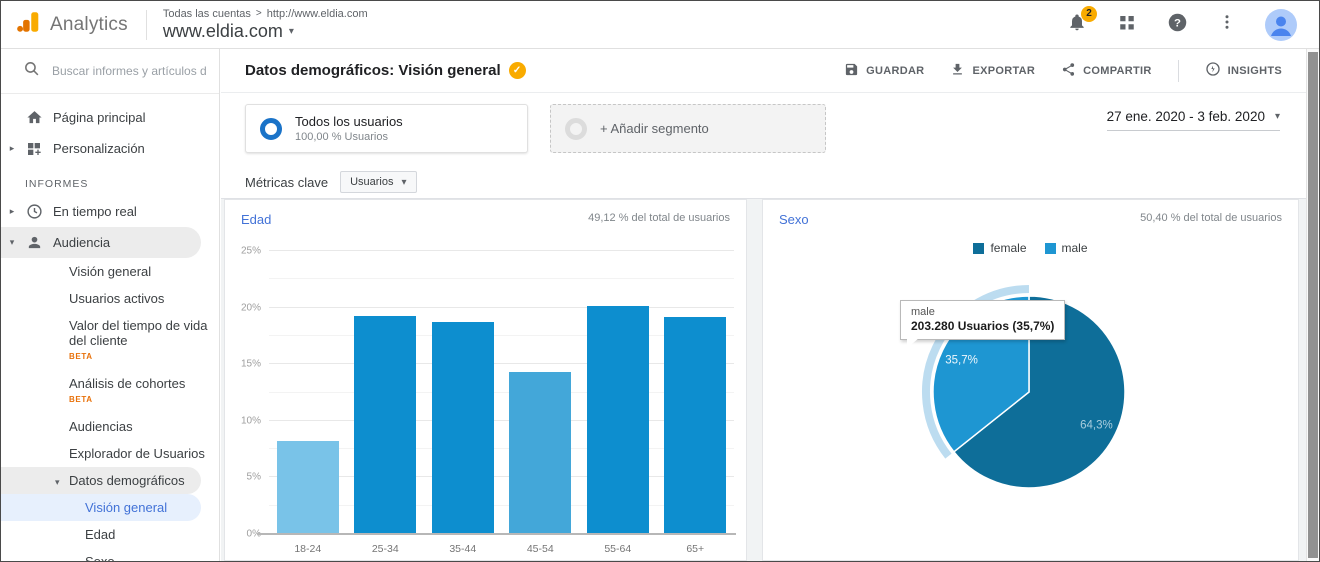 The width and height of the screenshot is (1320, 562). What do you see at coordinates (253, 477) in the screenshot?
I see `y-axis-tick: 5%` at bounding box center [253, 477].